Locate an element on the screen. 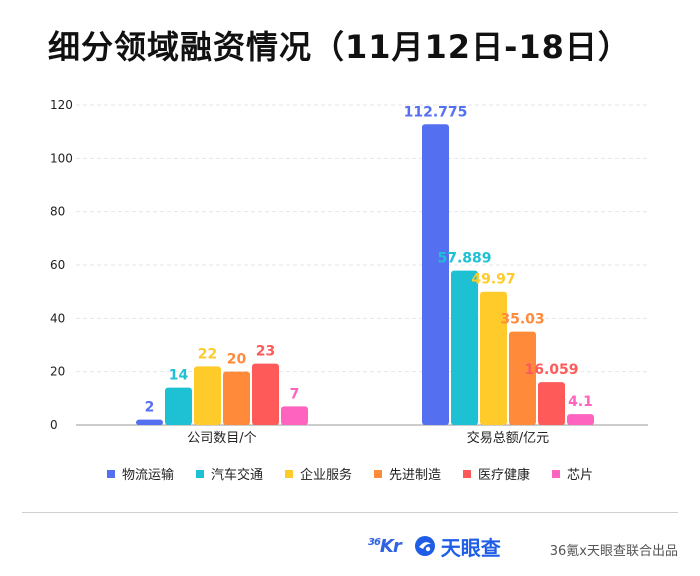 This screenshot has width=700, height=576. logo-36kr: 36Kr is located at coordinates (385, 546).